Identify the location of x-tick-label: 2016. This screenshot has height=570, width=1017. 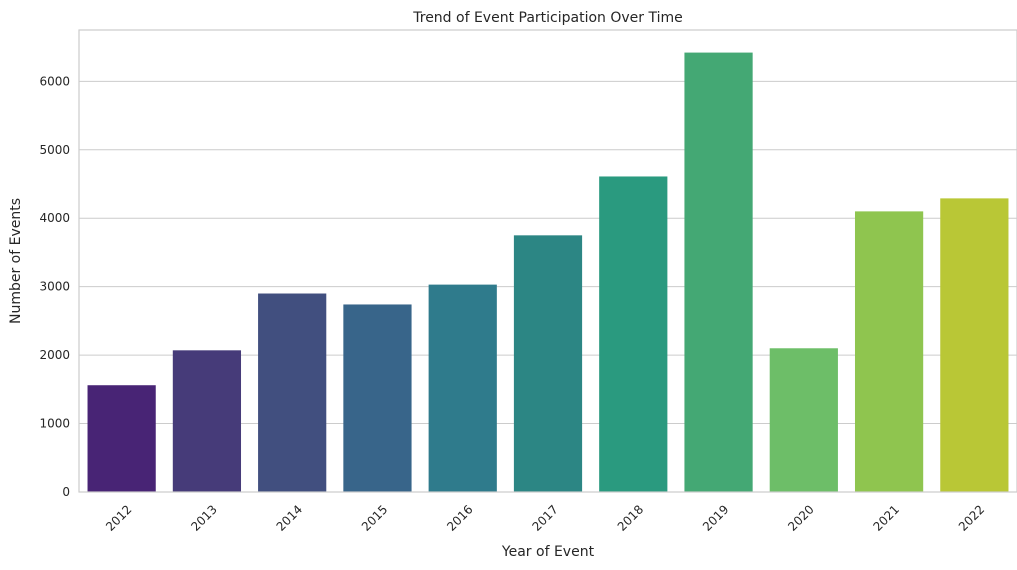
(459, 517).